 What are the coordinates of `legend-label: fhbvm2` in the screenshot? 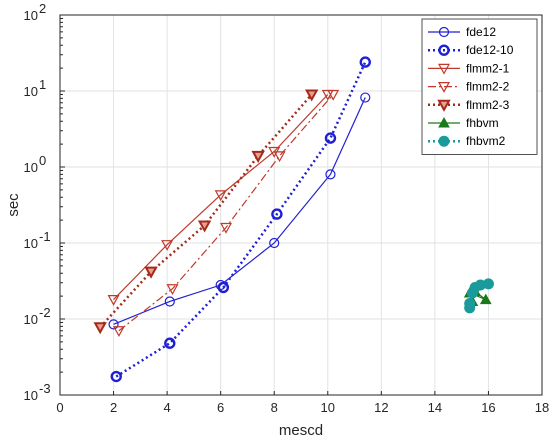 It's located at (486, 141).